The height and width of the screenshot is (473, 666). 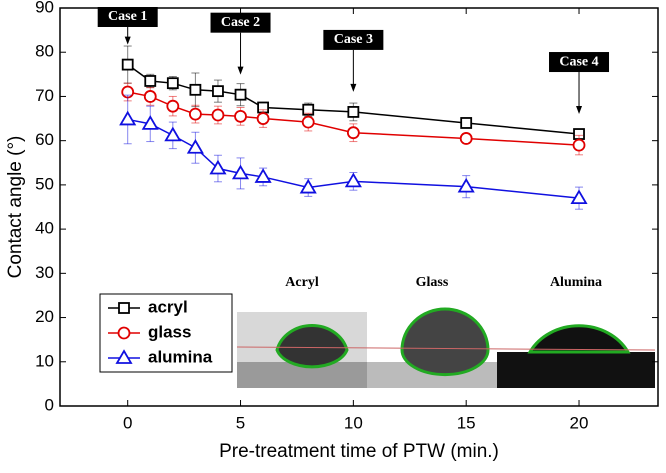 I want to click on legend-label: glass, so click(x=169, y=331).